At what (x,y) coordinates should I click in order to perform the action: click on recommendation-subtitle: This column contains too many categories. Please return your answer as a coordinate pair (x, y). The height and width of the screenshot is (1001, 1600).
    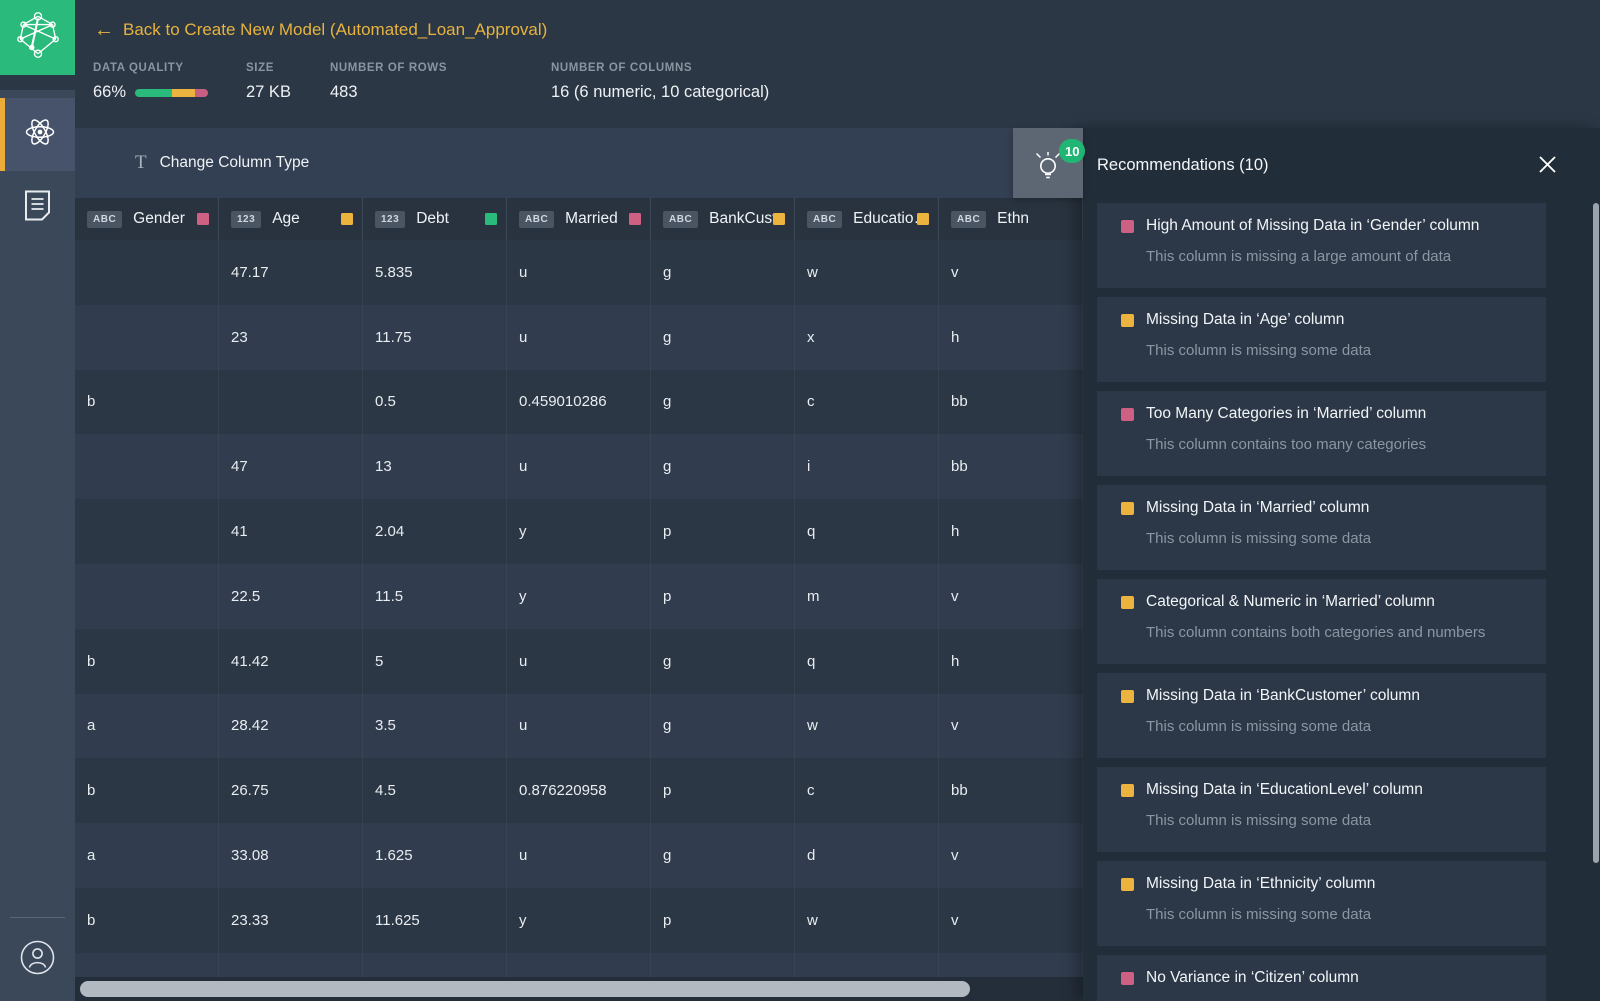
    Looking at the image, I should click on (1286, 444).